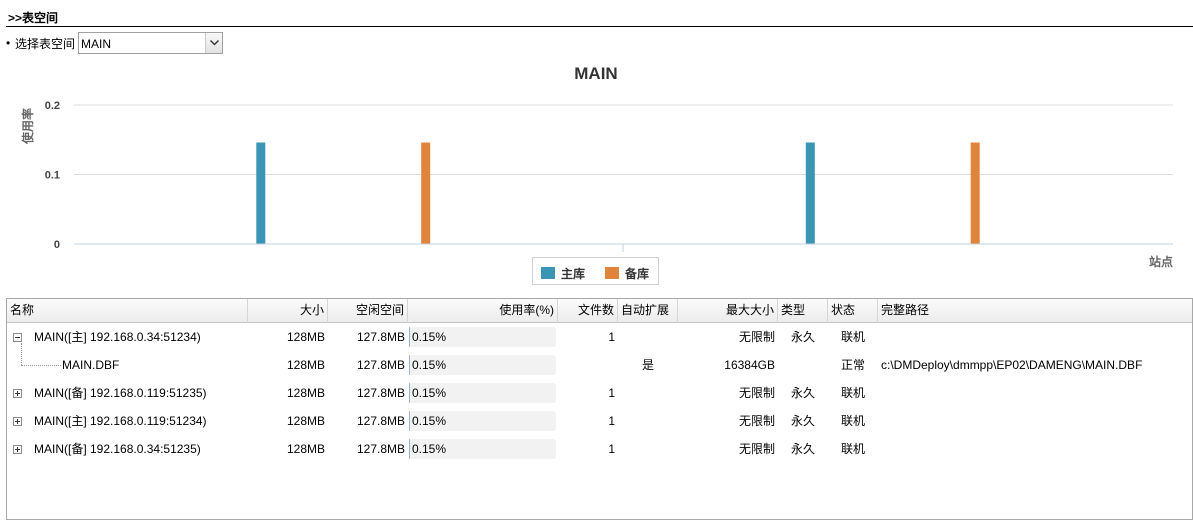  I want to click on cell-name: MAIN([备] 192.168.0.119:51235), so click(120, 393).